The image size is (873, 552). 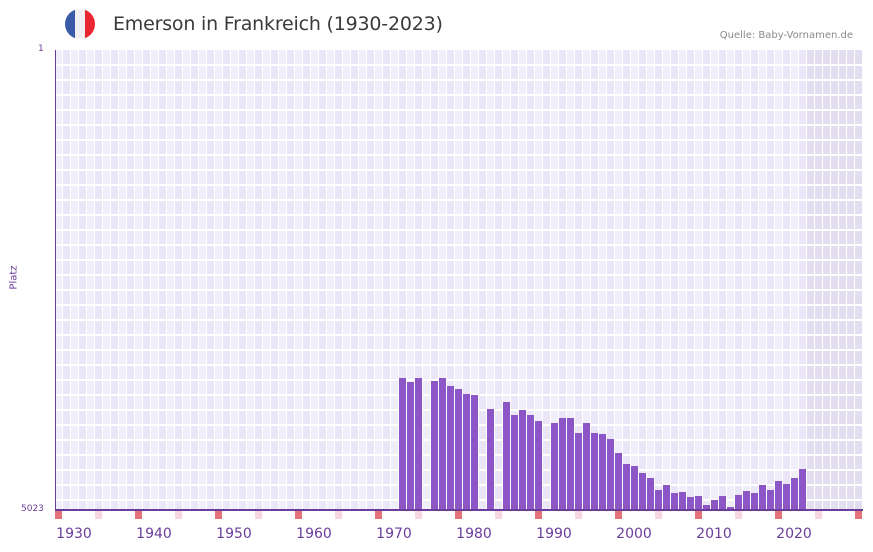 What do you see at coordinates (70, 24) in the screenshot?
I see `flag-blue-stripe` at bounding box center [70, 24].